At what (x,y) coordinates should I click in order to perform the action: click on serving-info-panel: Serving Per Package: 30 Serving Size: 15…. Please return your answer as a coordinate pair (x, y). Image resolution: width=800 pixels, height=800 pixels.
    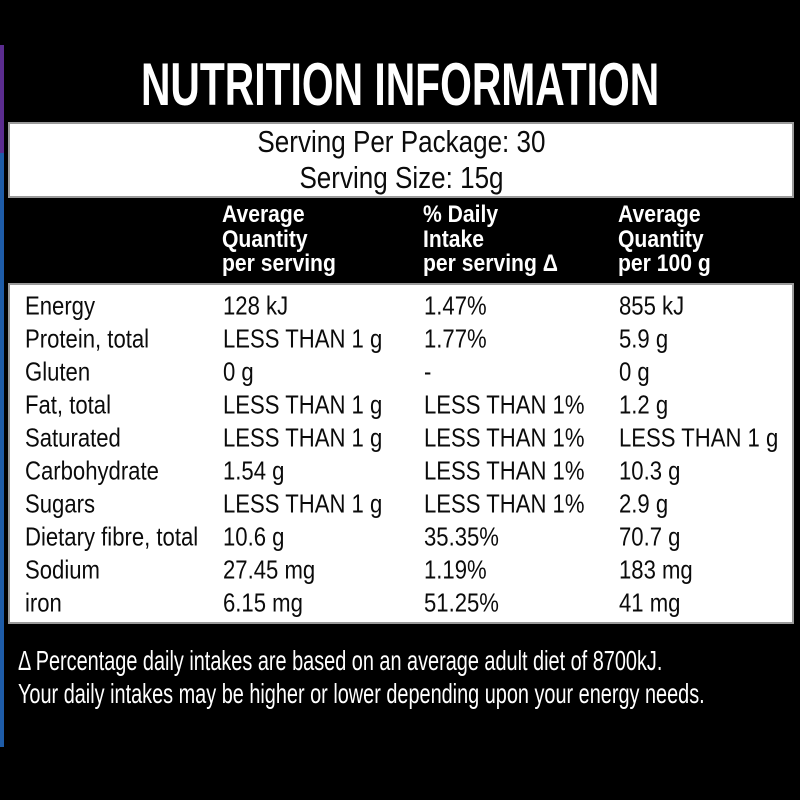
    Looking at the image, I should click on (401, 160).